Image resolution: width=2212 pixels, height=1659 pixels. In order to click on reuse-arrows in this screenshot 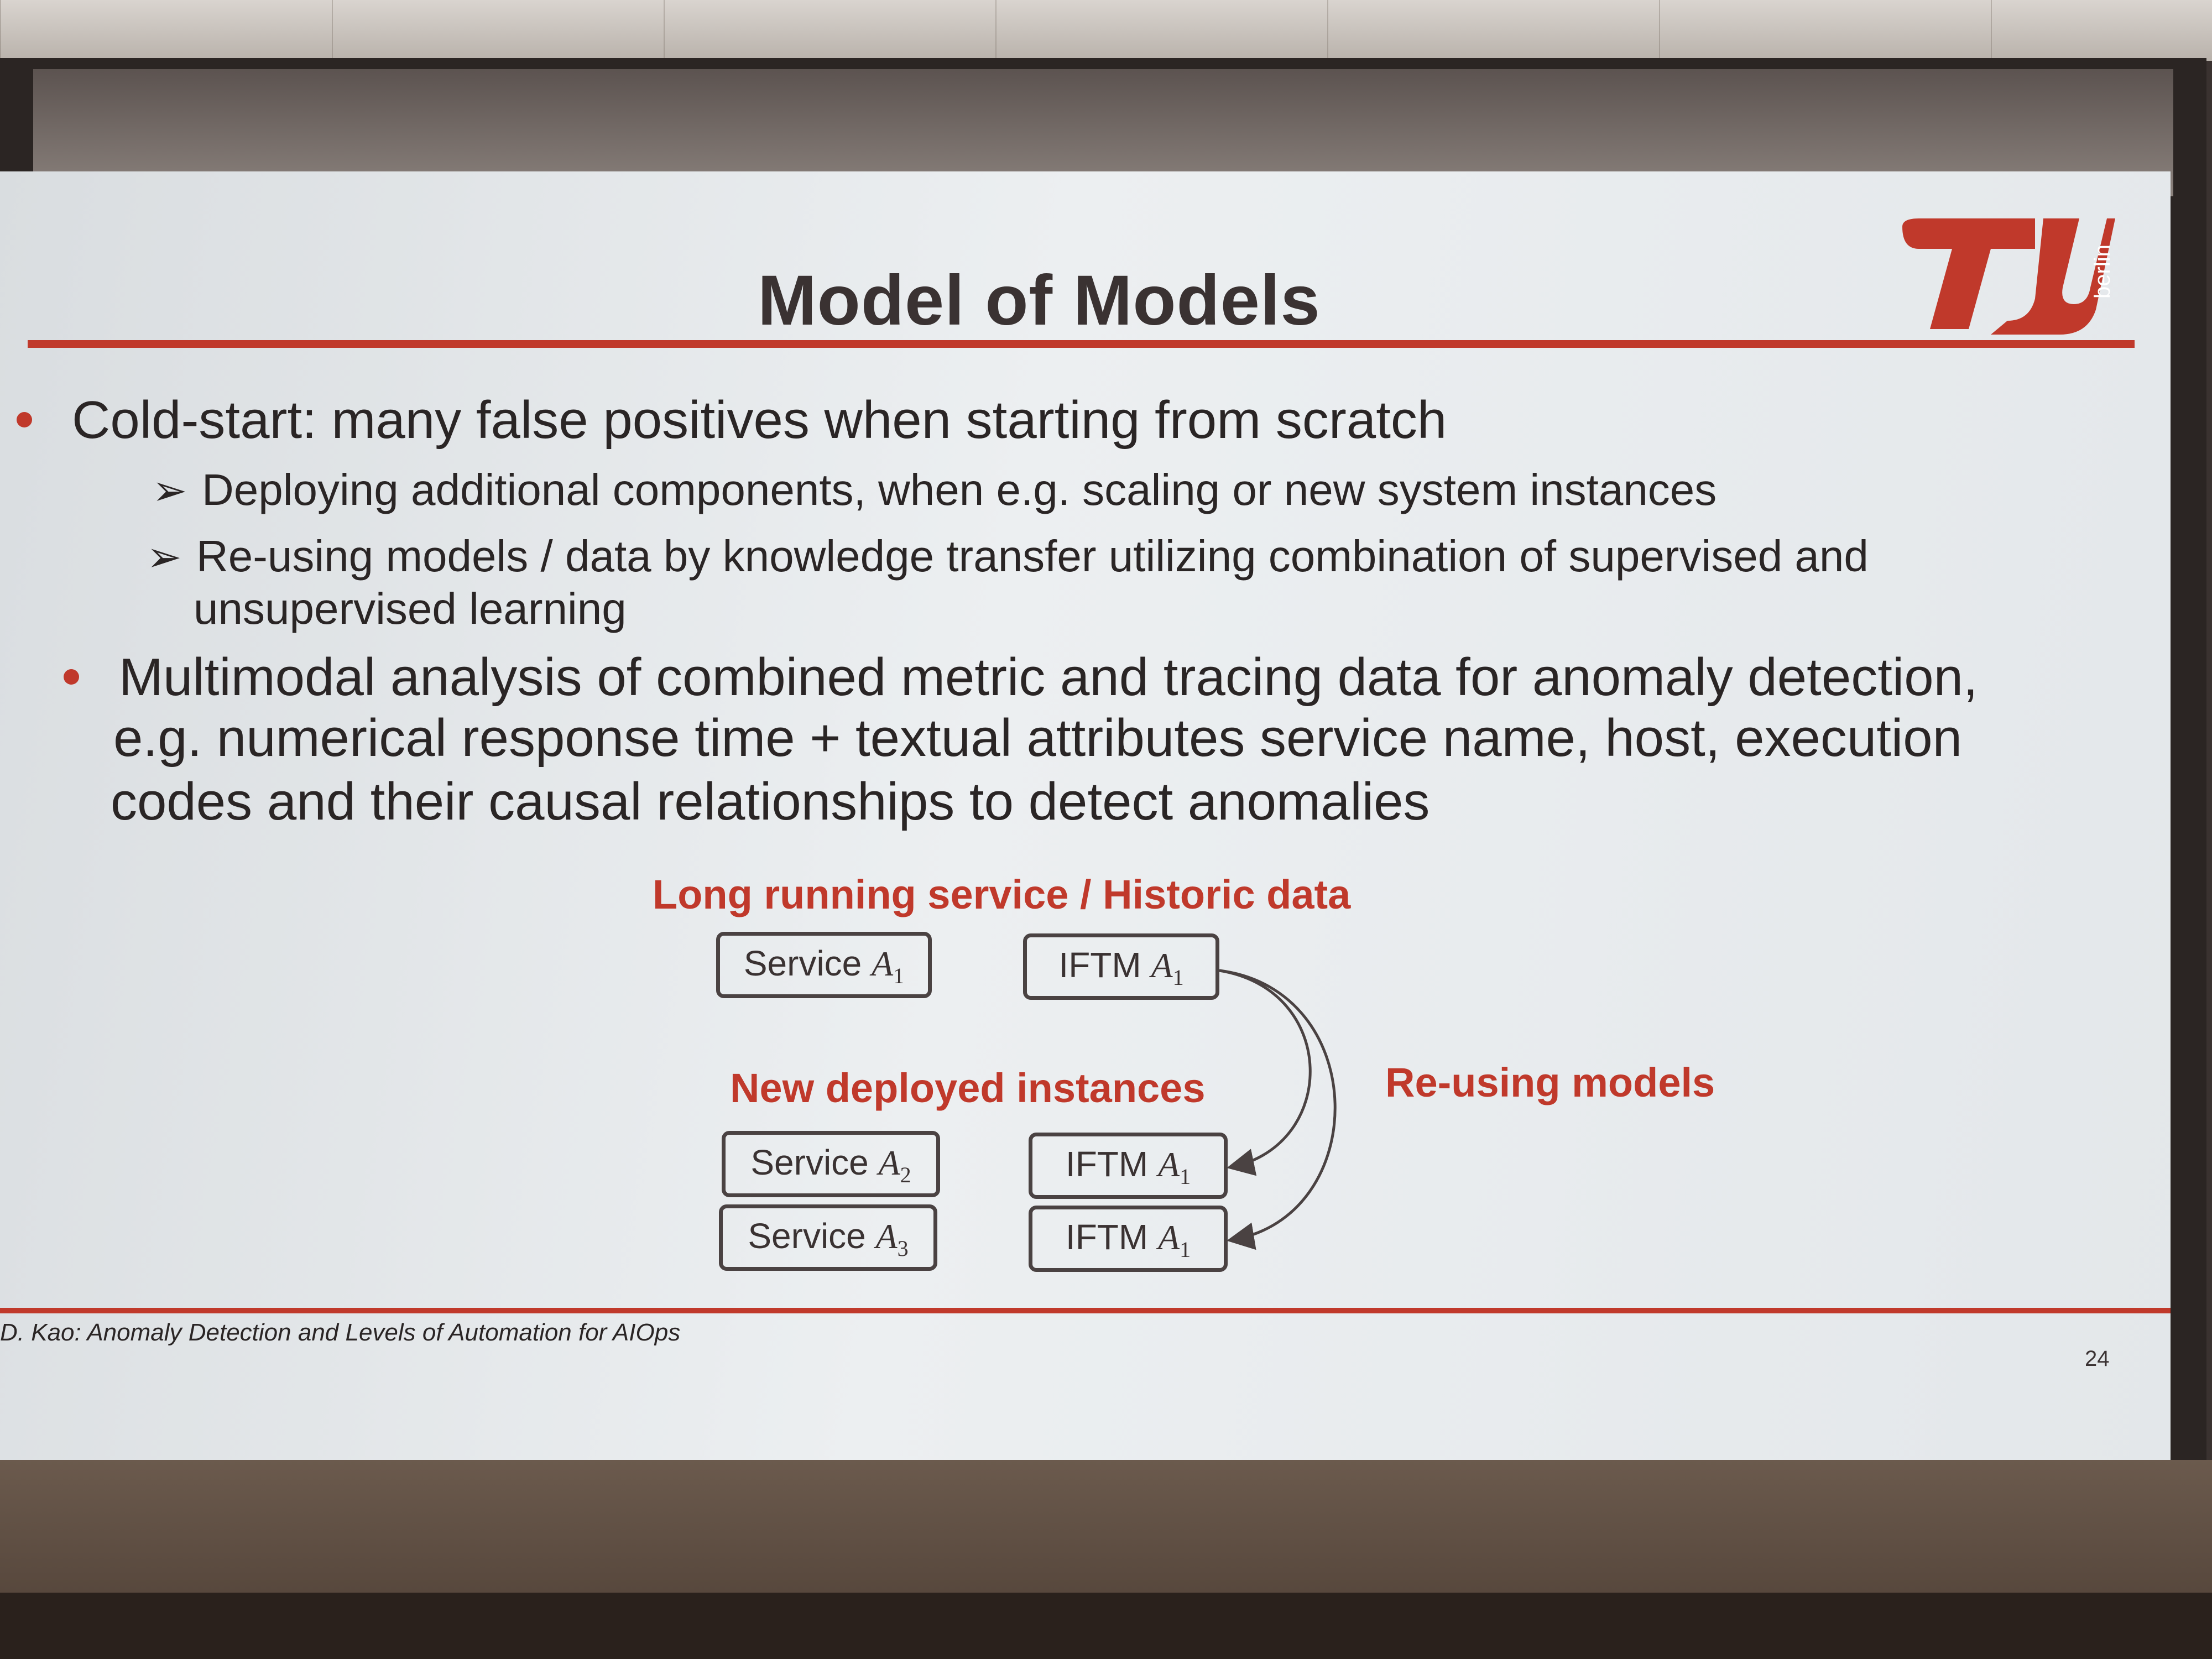, I will do `click(1278, 1110)`.